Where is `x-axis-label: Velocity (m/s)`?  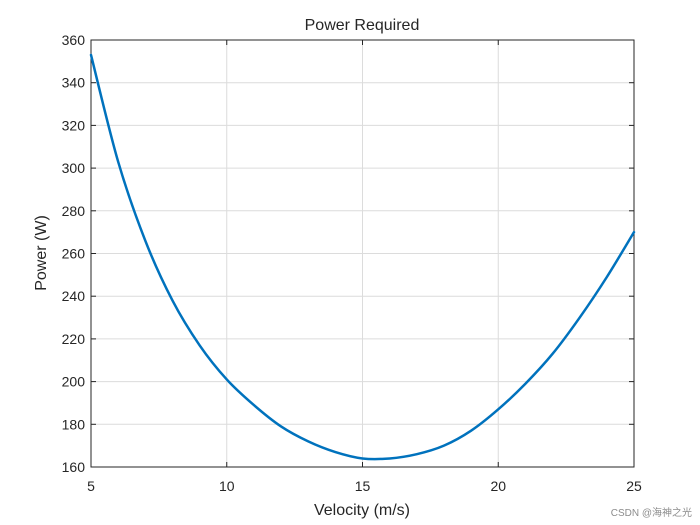 x-axis-label: Velocity (m/s) is located at coordinates (362, 510).